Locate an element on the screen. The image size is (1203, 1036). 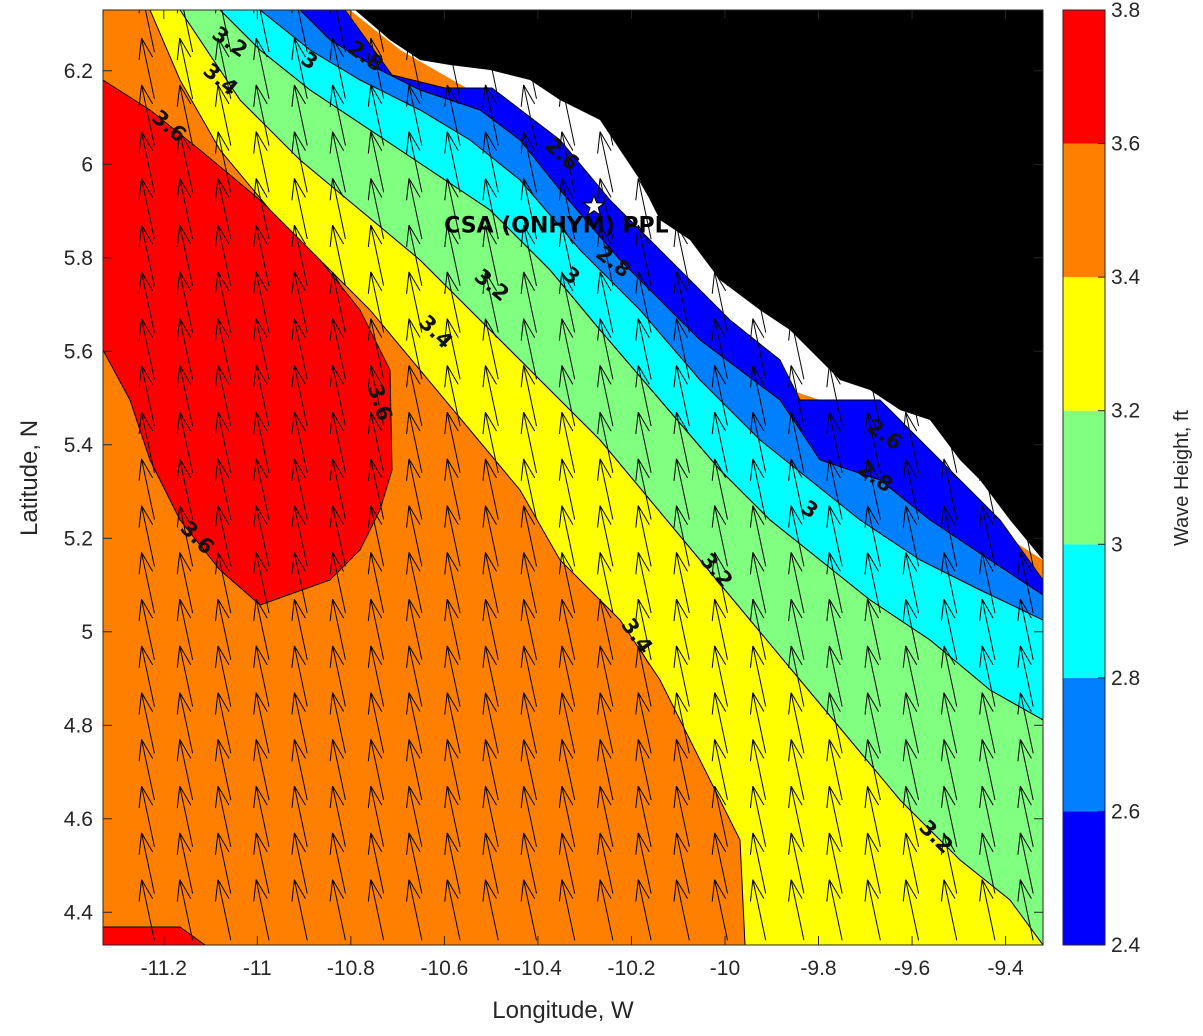
x-tick-label: -10 is located at coordinates (725, 968).